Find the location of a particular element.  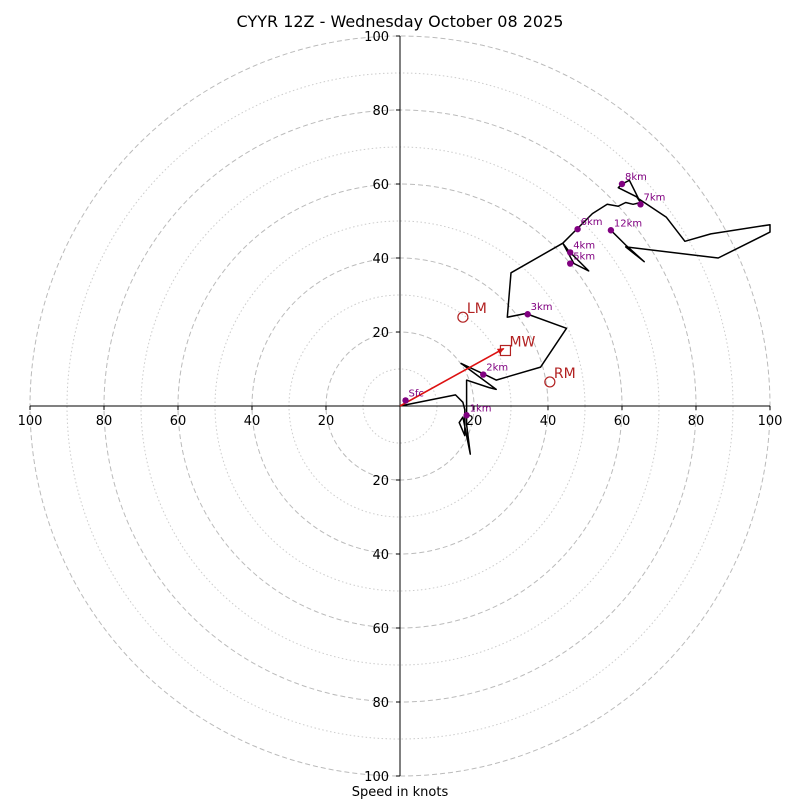

storm-motion-markers: LM MW RM is located at coordinates (487, 354).